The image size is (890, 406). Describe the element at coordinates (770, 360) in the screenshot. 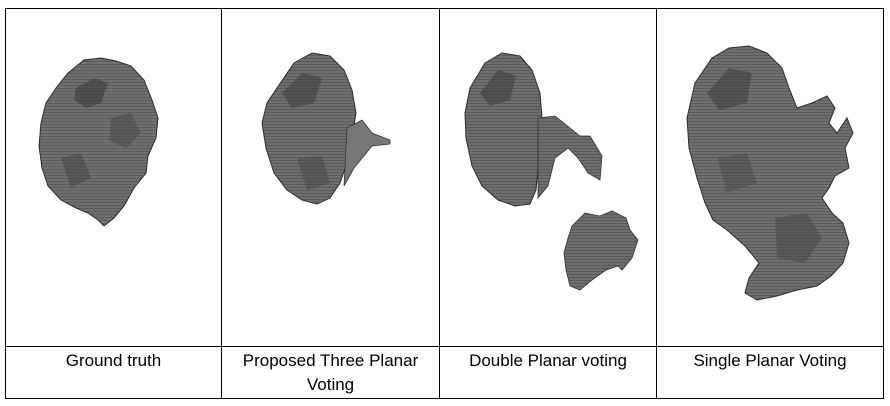

I see `caption-single-planar: Single Planar Voting` at that location.